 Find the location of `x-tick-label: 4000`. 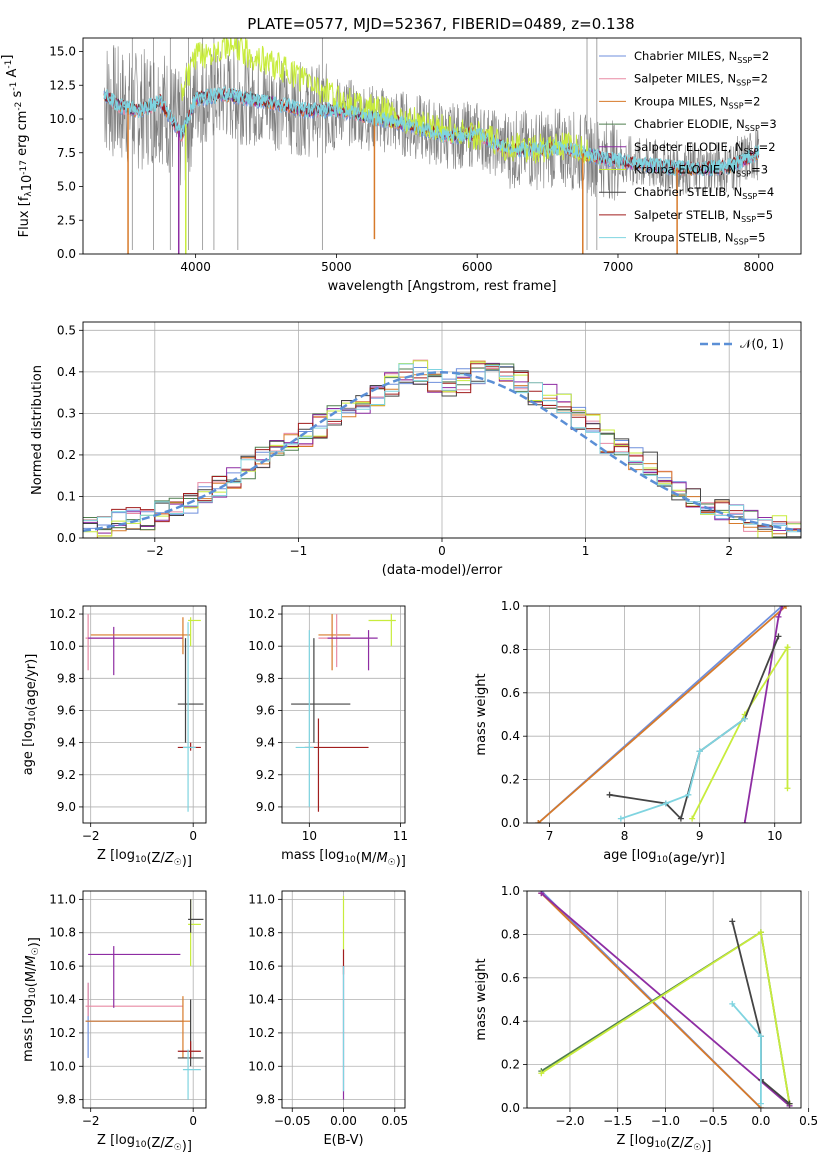

x-tick-label: 4000 is located at coordinates (195, 267).